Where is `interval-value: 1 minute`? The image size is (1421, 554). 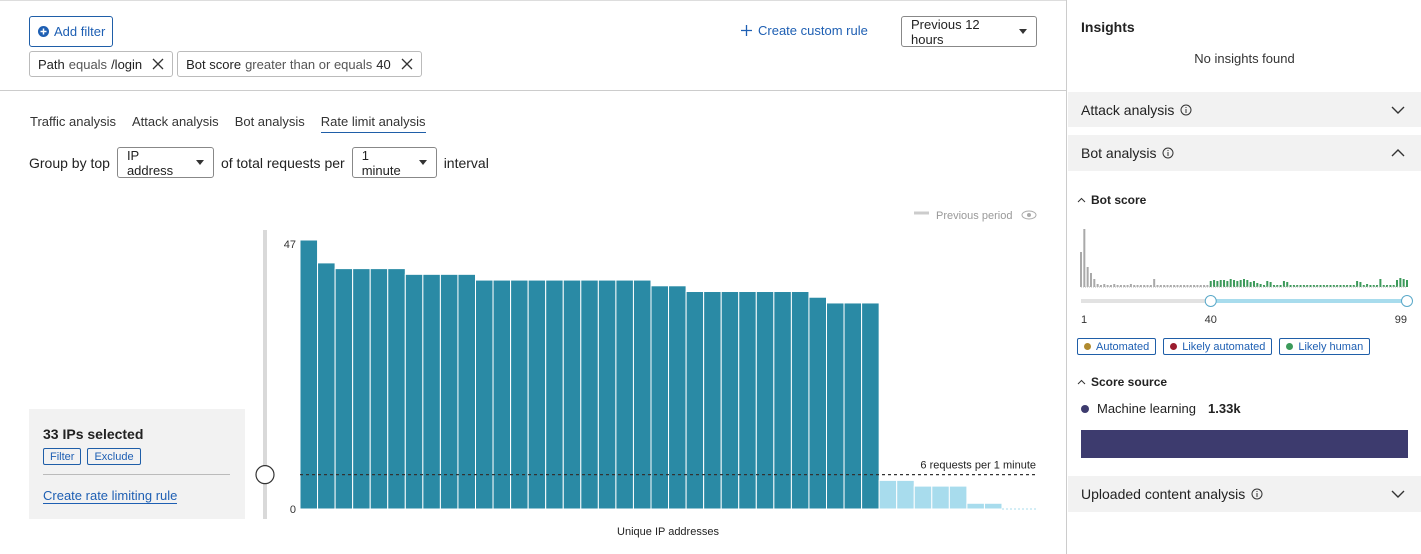
interval-value: 1 minute is located at coordinates (381, 162).